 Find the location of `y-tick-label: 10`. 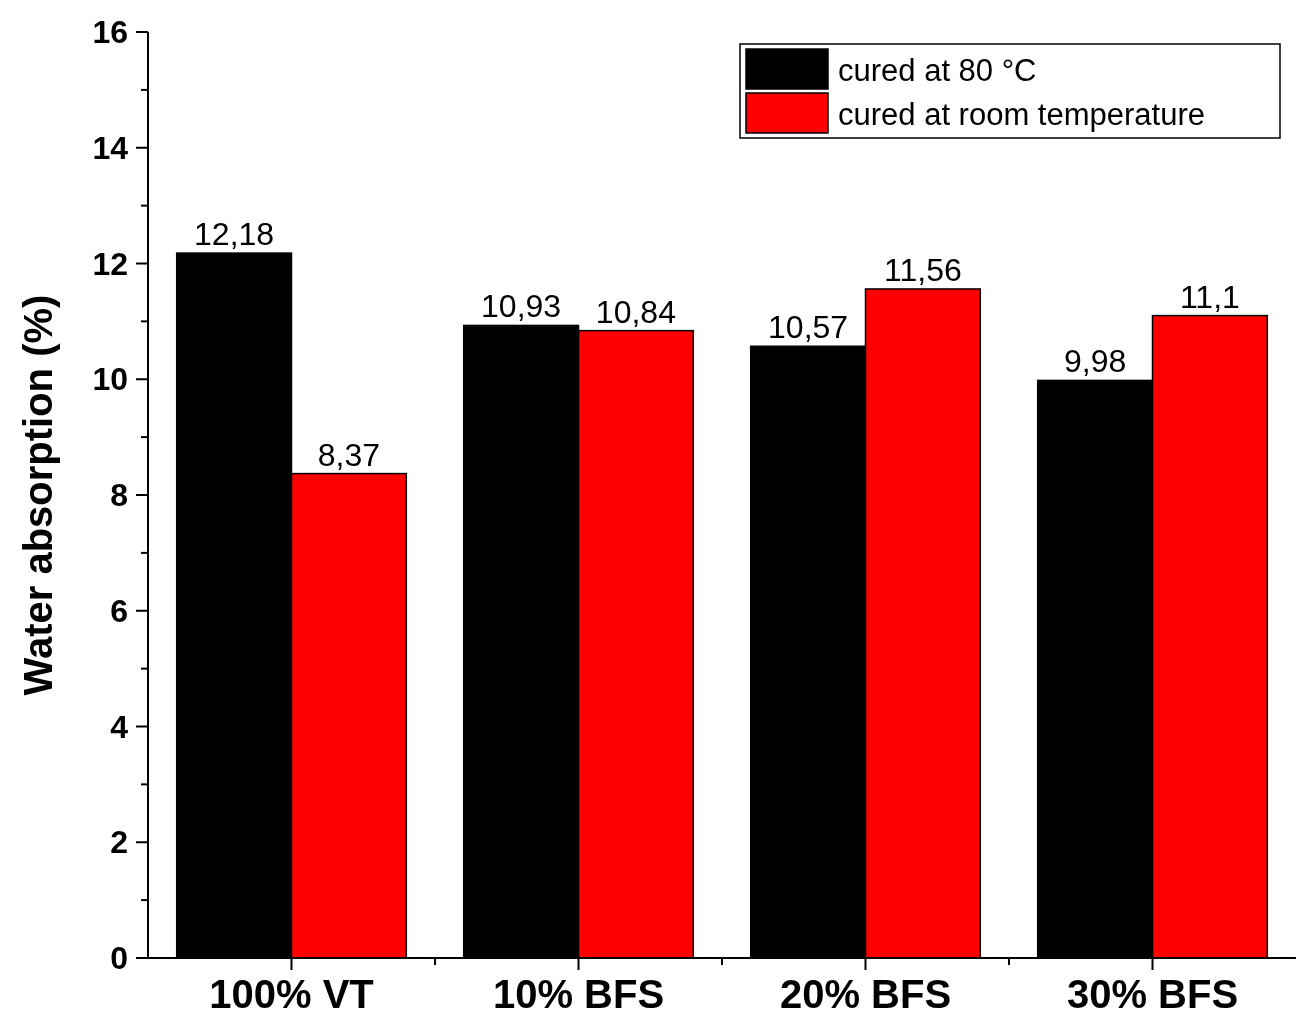

y-tick-label: 10 is located at coordinates (110, 379).